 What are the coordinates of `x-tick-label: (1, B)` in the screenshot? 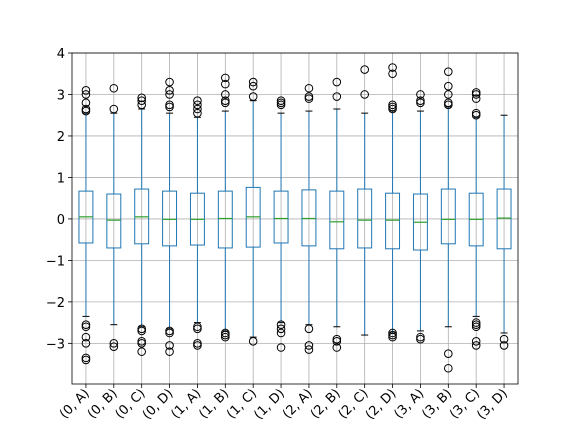 It's located at (214, 404).